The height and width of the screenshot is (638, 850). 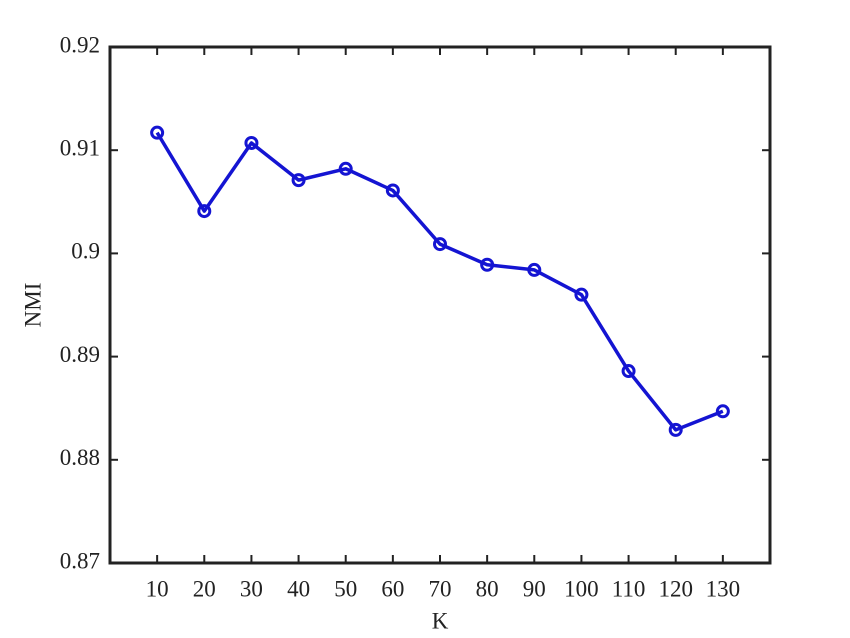 I want to click on x-tick-label: 120, so click(x=675, y=588).